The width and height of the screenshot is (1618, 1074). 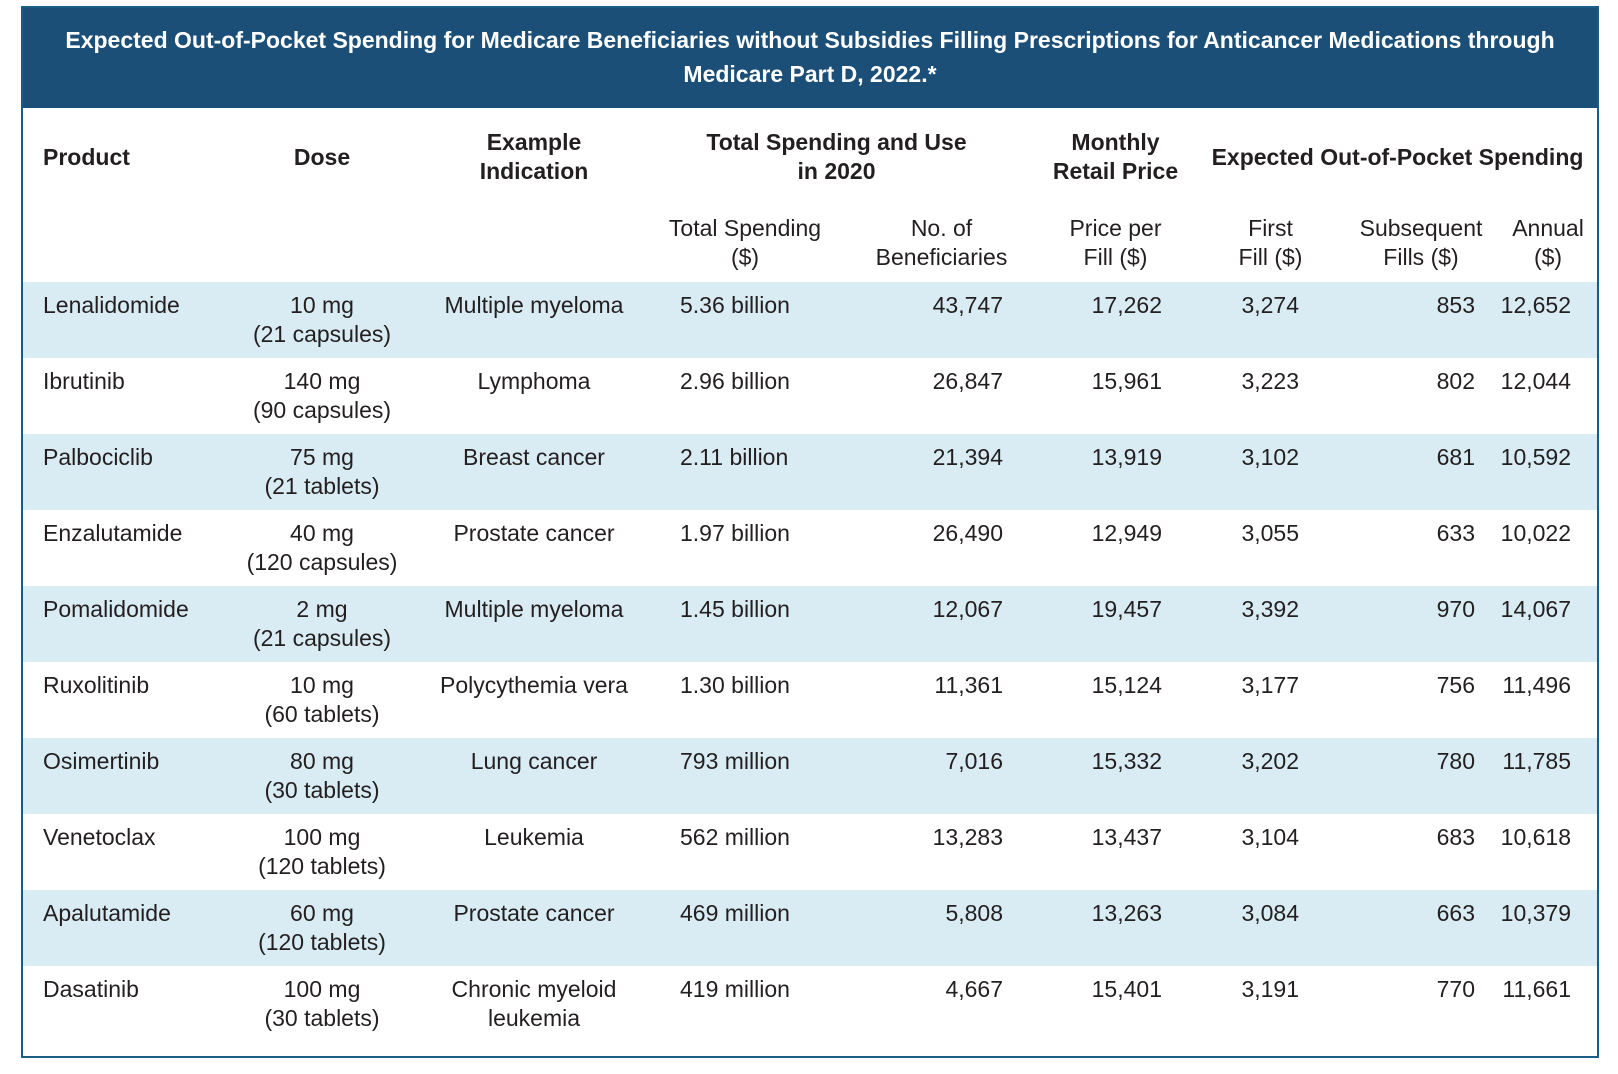 What do you see at coordinates (745, 776) in the screenshot?
I see `cell-total-spending: 793 million` at bounding box center [745, 776].